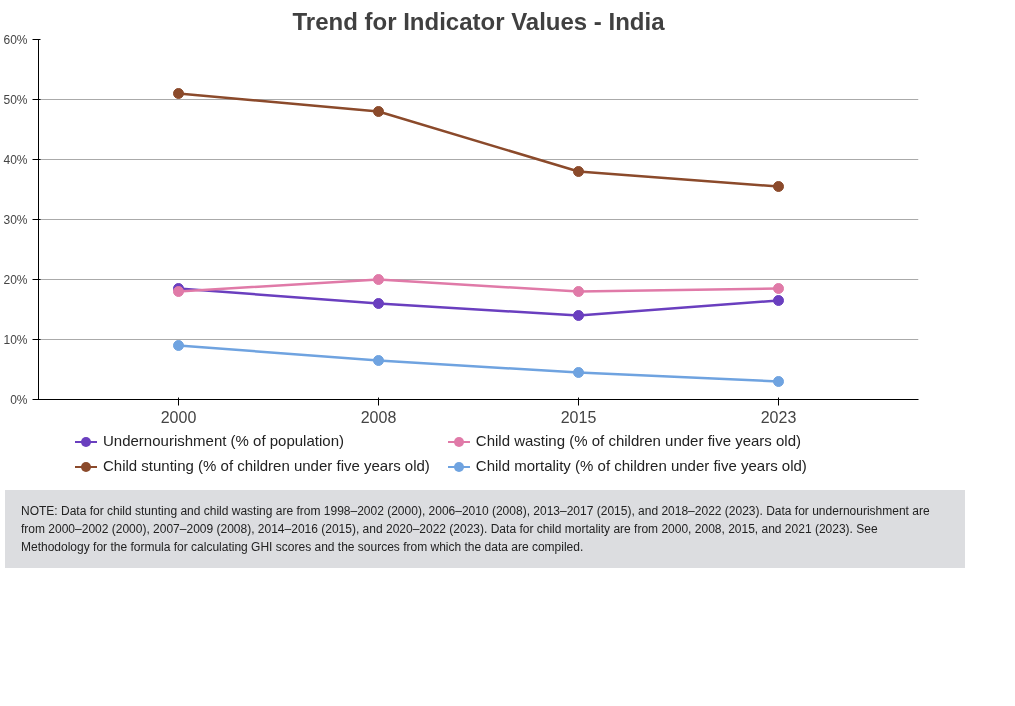  Describe the element at coordinates (266, 466) in the screenshot. I see `legend-label: Child stunting (% of children under five years old)` at that location.